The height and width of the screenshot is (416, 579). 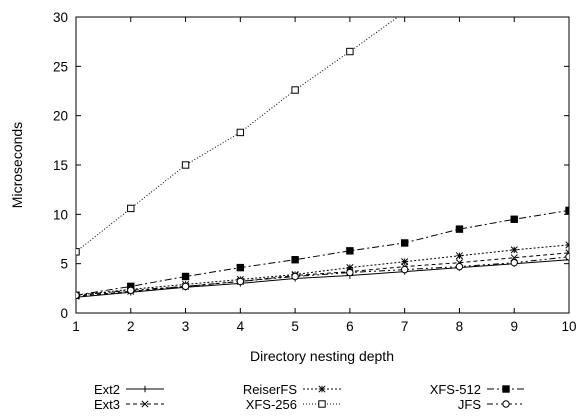 I want to click on legend-item-jfs: JFS, so click(x=491, y=404).